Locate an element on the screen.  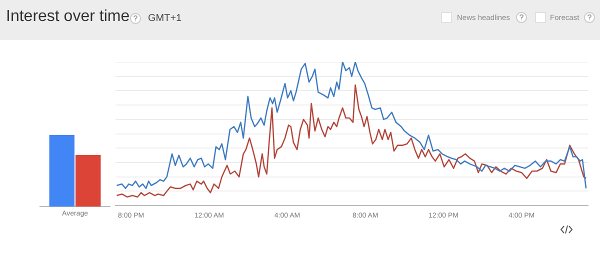
text: GMT+1 is located at coordinates (165, 18).